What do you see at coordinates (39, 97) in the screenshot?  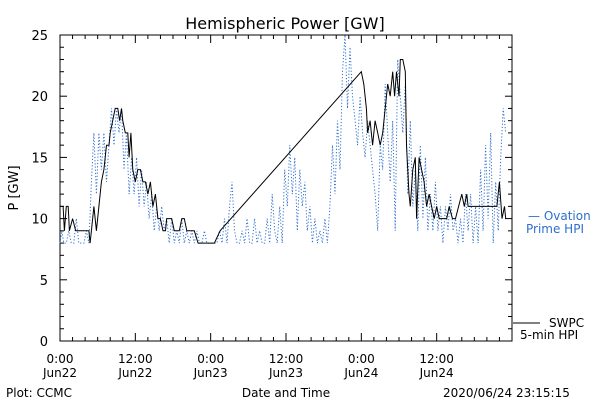 I see `y-tick-label: 20` at bounding box center [39, 97].